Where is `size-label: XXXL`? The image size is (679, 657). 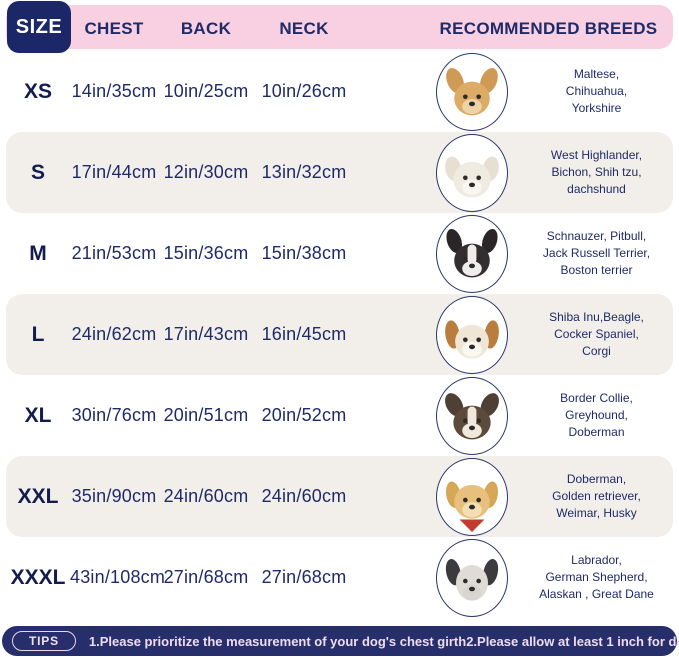
size-label: XXXL is located at coordinates (38, 577).